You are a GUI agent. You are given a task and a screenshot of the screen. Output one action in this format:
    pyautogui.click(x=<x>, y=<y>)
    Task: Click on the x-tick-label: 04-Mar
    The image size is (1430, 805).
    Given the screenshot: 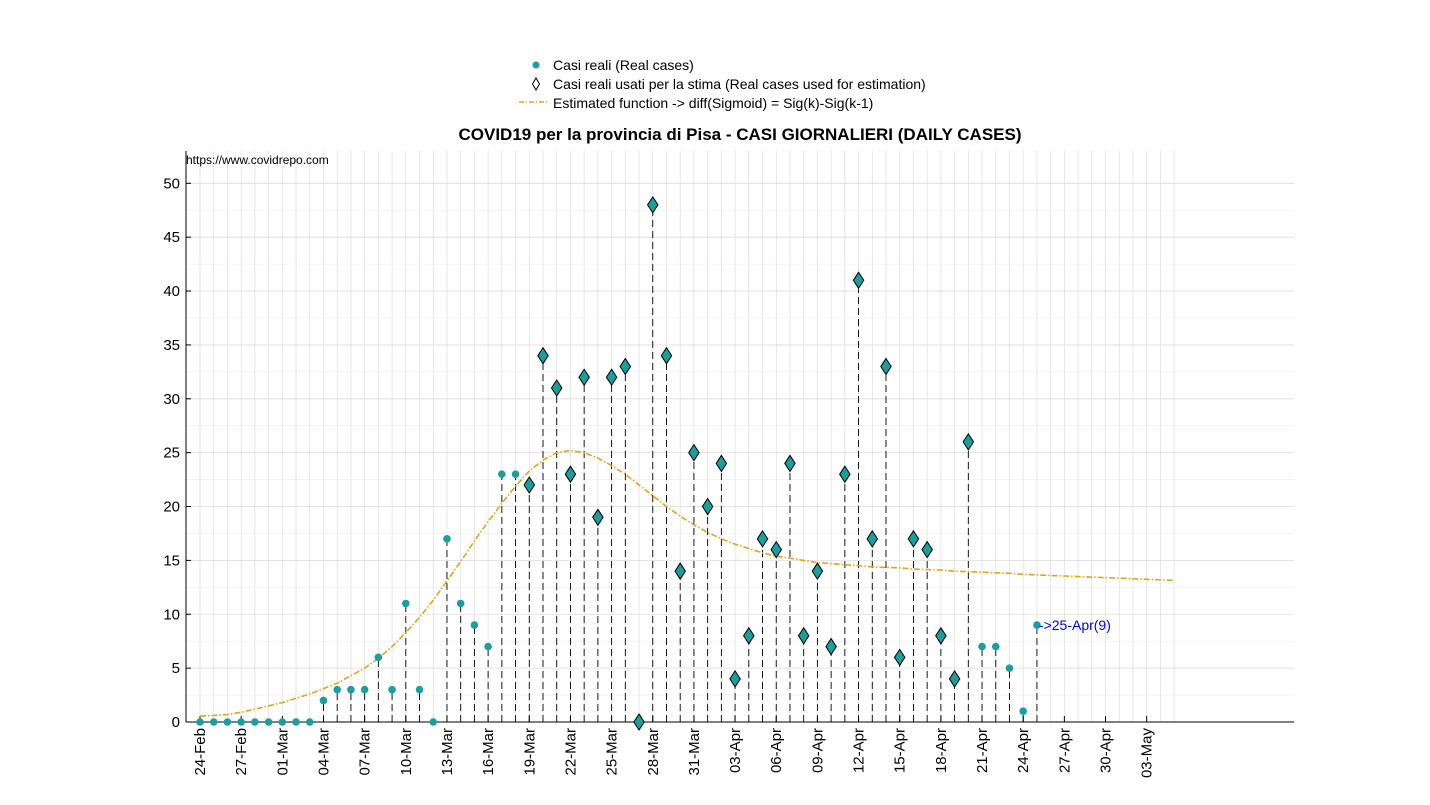 What is the action you would take?
    pyautogui.click(x=323, y=752)
    